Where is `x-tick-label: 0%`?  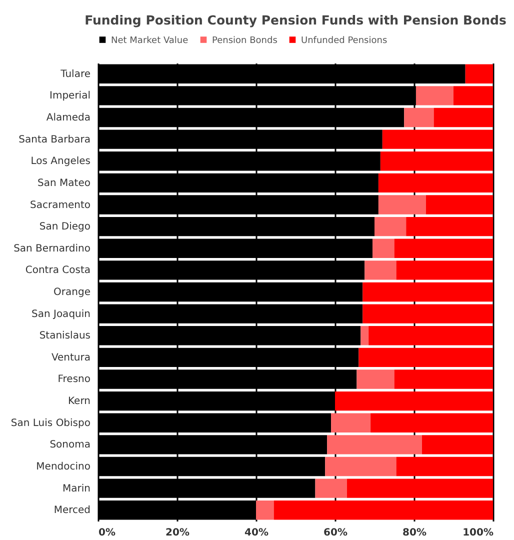 x-tick-label: 0% is located at coordinates (107, 533).